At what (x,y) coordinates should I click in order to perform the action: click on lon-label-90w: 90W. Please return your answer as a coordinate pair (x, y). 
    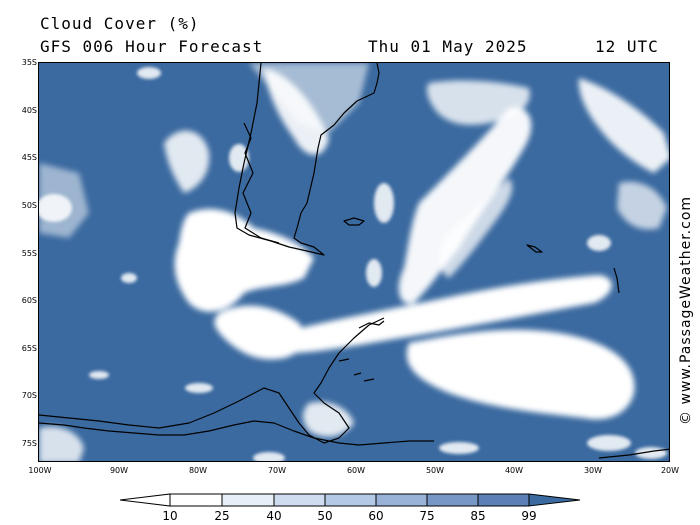
    Looking at the image, I should click on (119, 470).